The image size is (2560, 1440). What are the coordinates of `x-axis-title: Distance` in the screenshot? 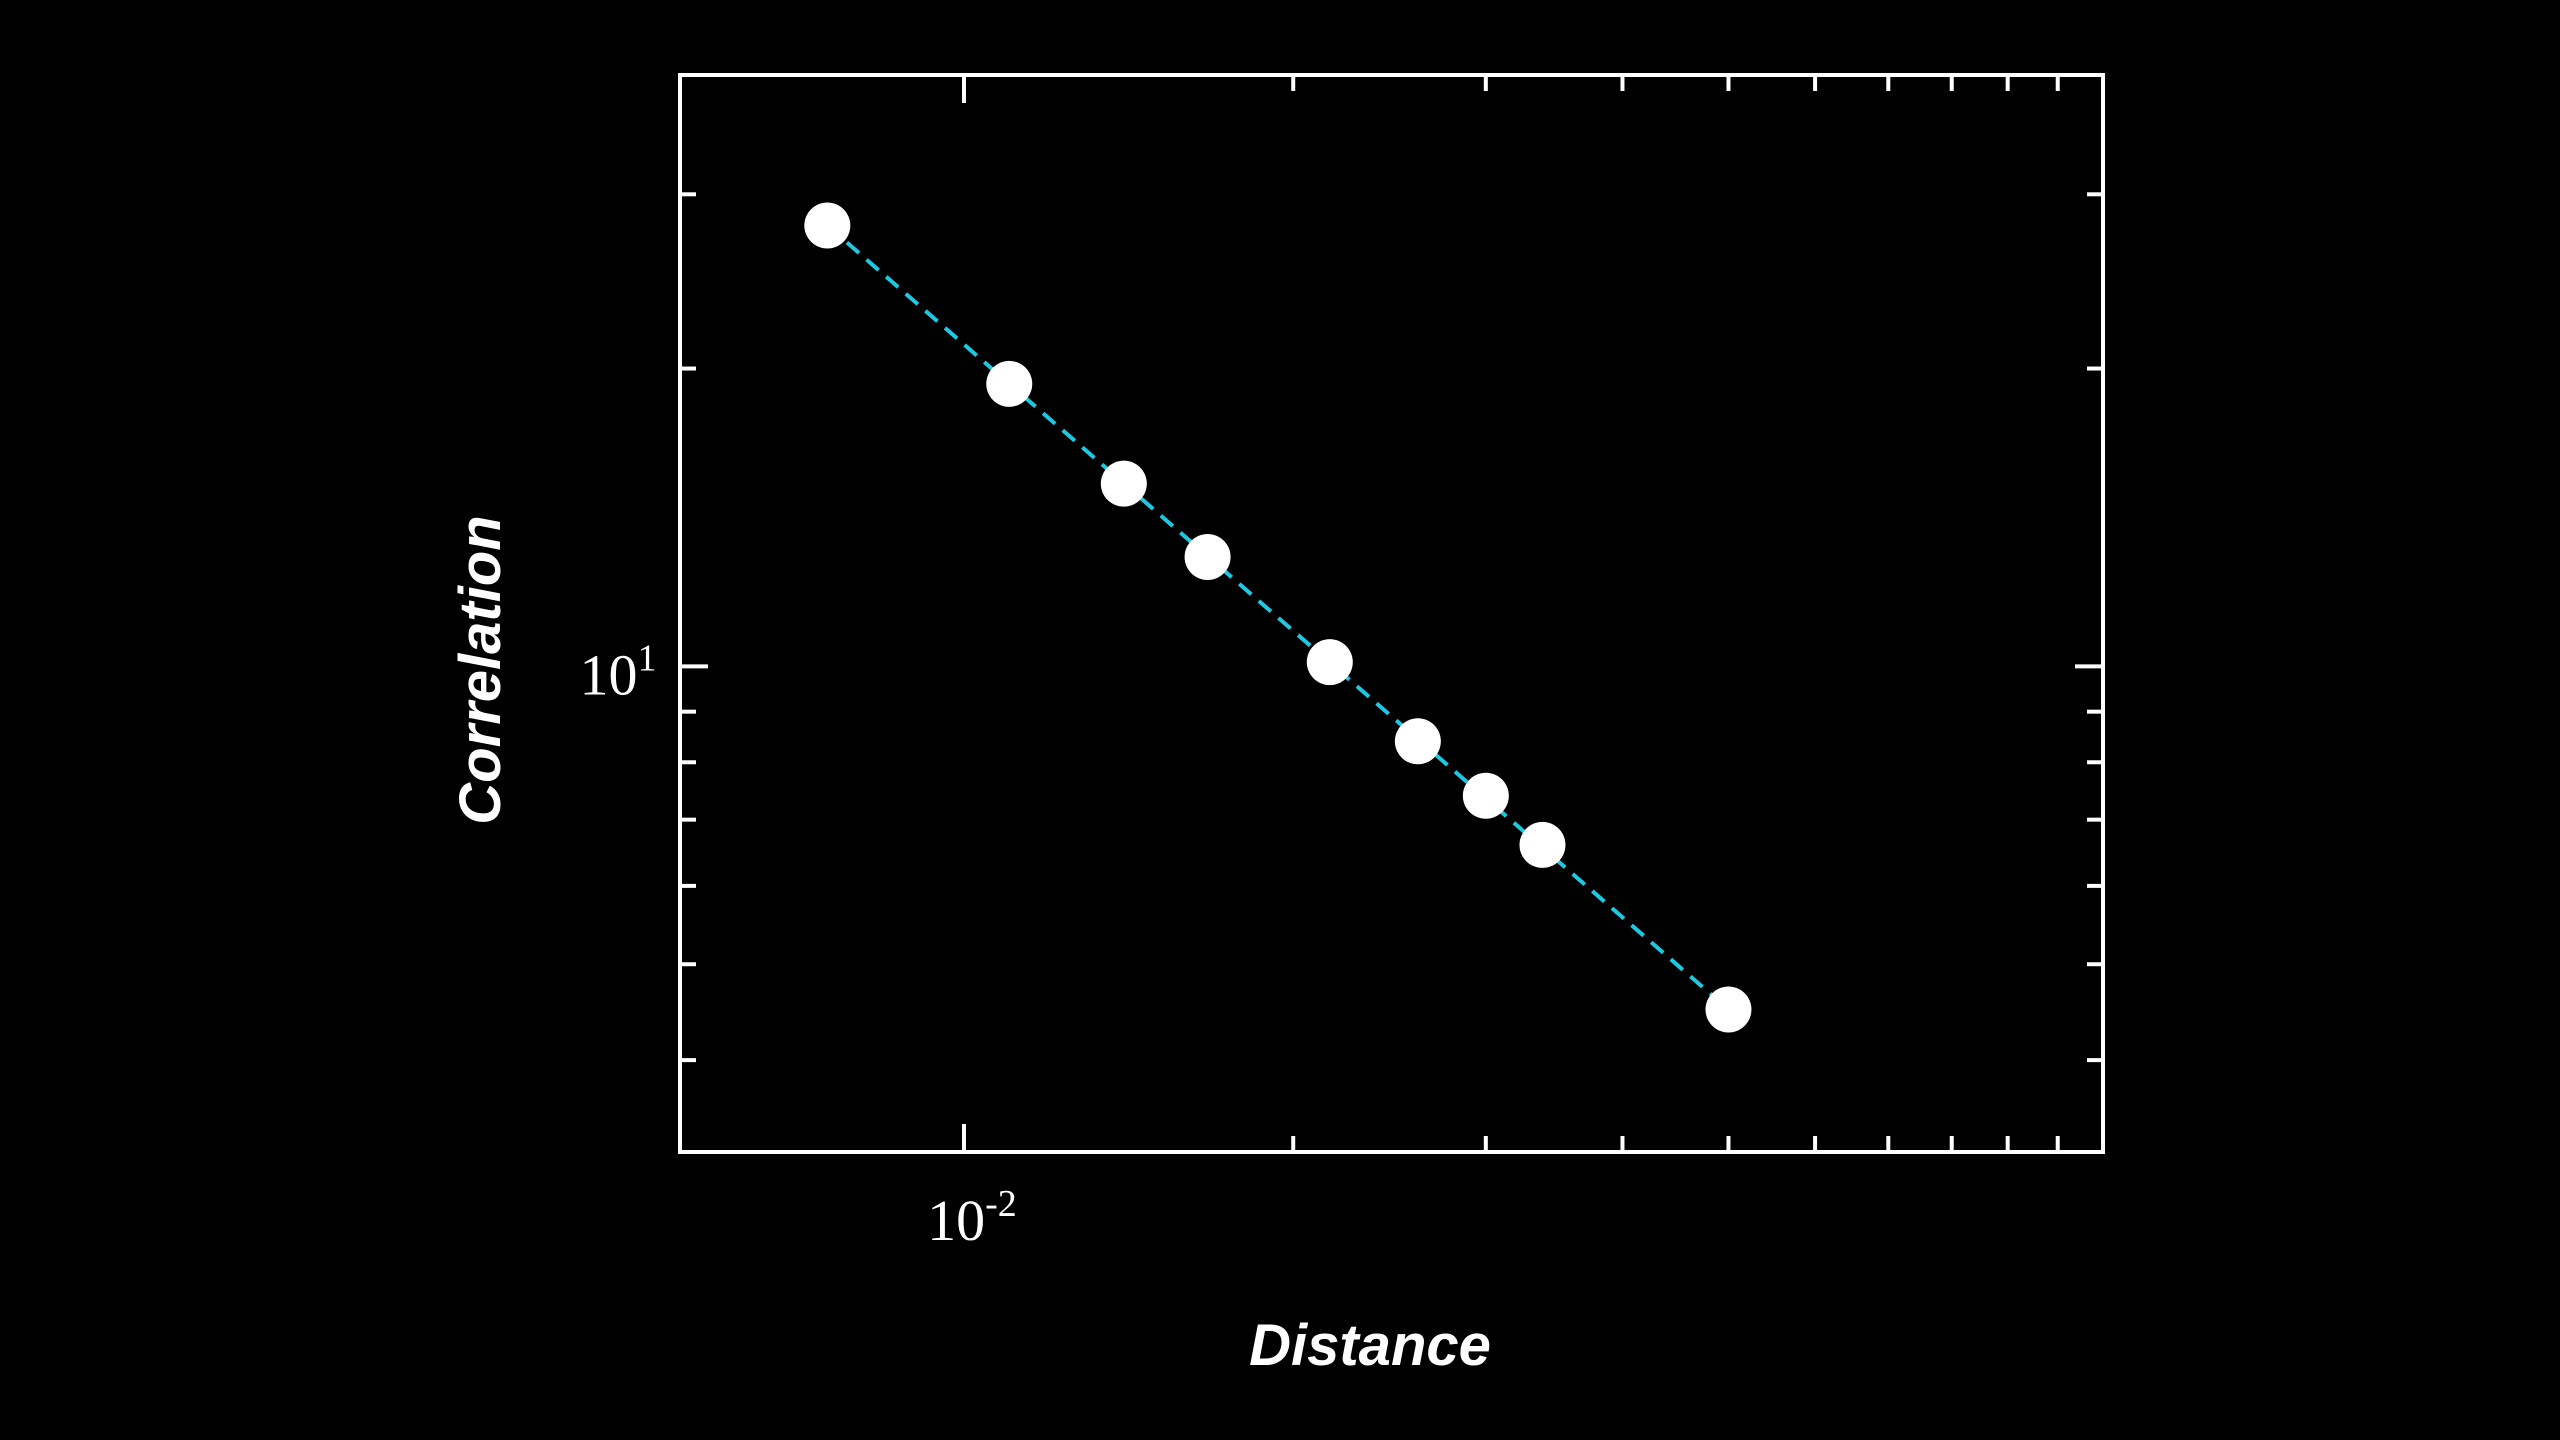 It's located at (1370, 1345).